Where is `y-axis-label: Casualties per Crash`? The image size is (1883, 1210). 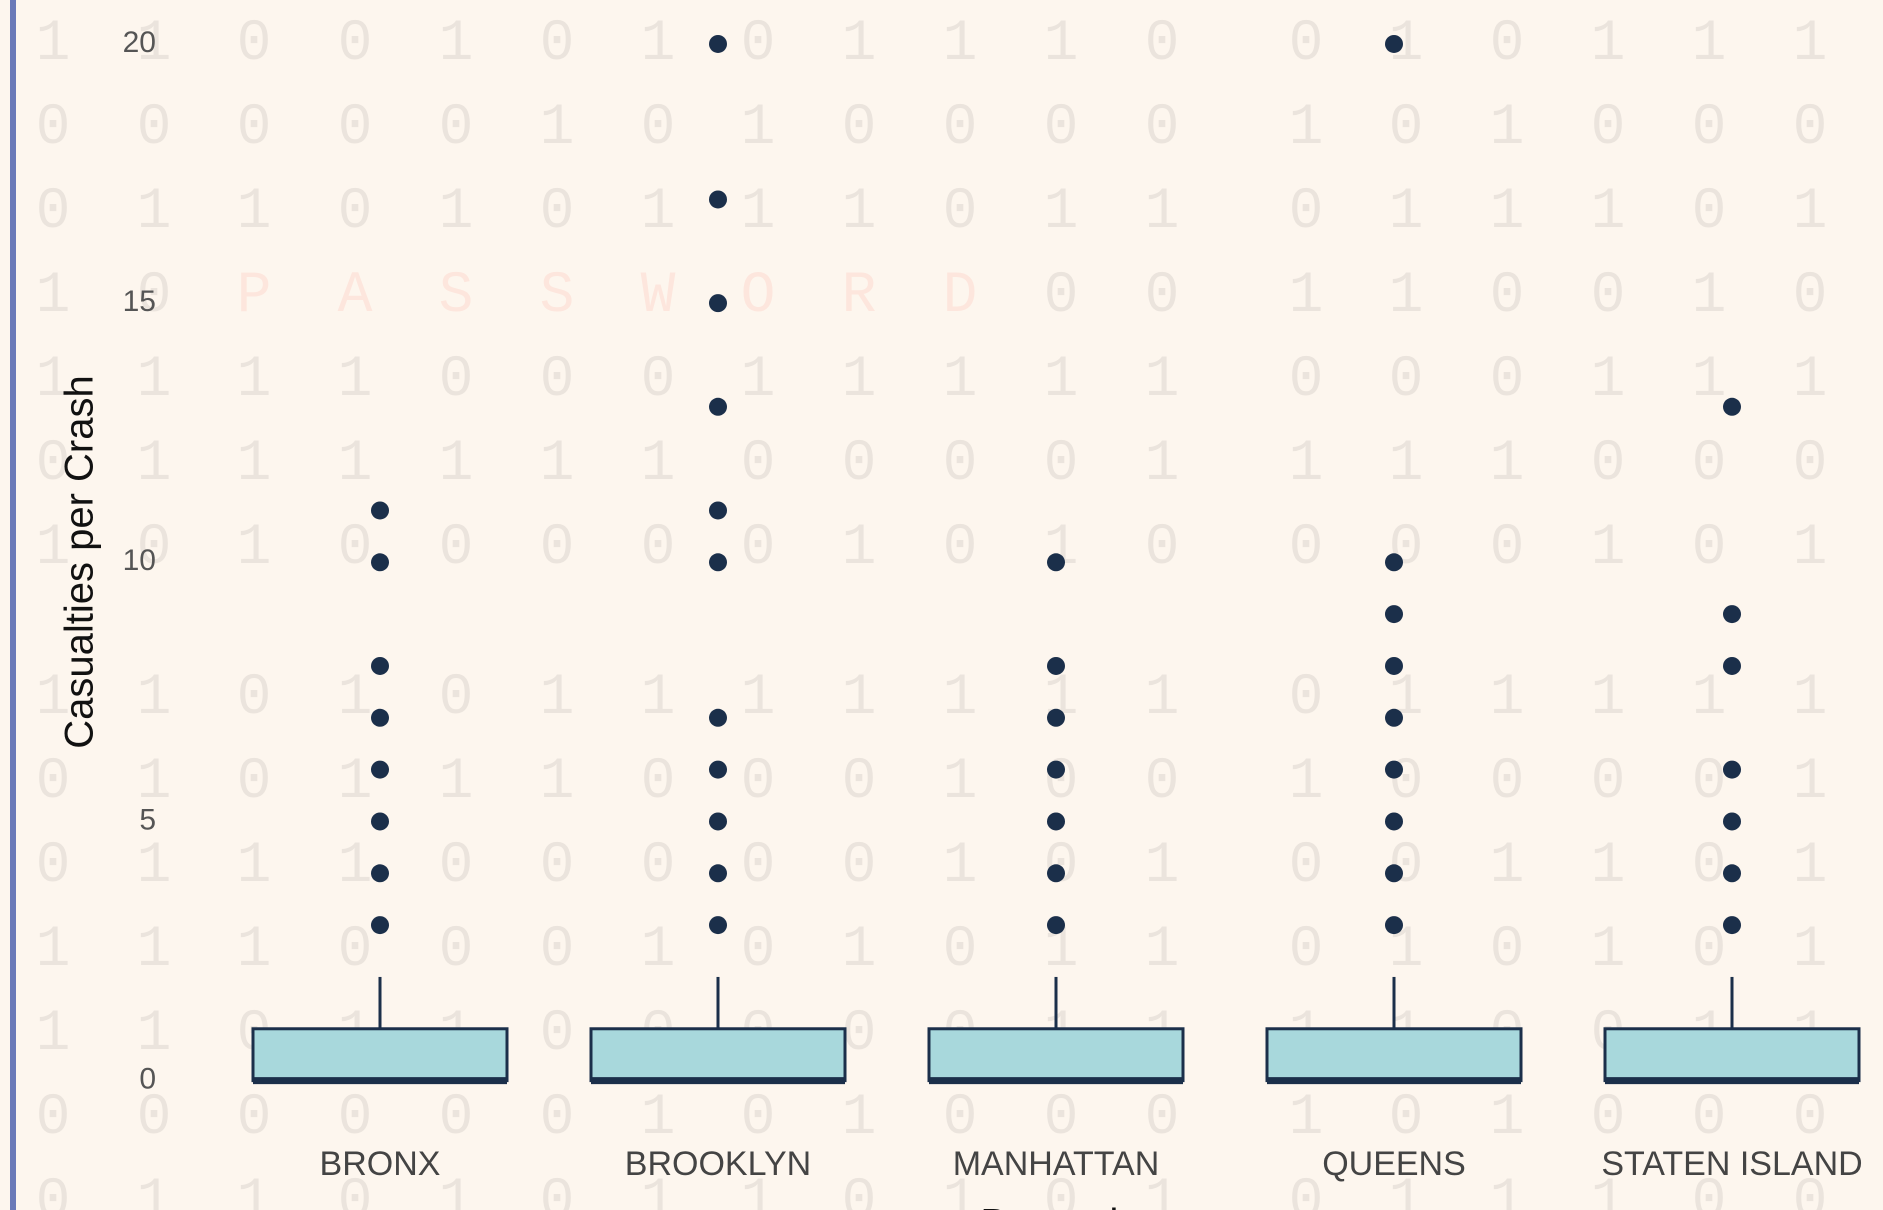
y-axis-label: Casualties per Crash is located at coordinates (80, 562).